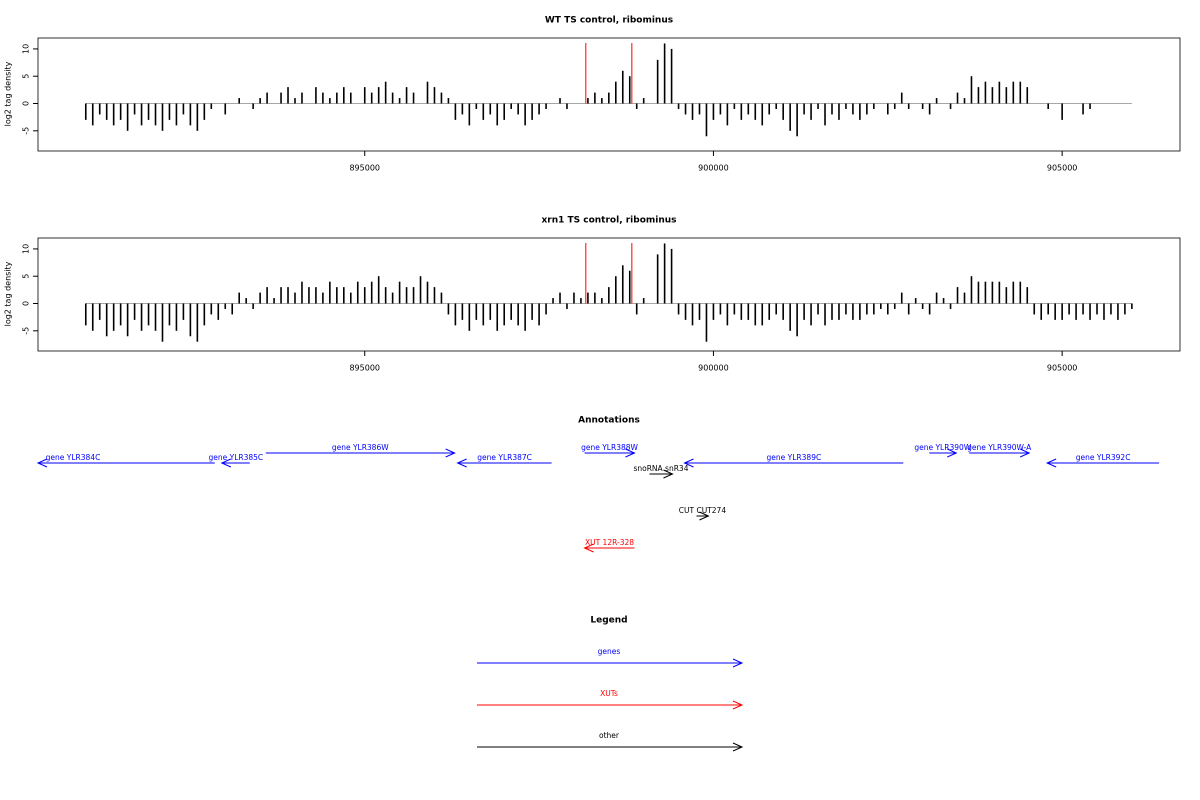 This screenshot has width=1200, height=800. Describe the element at coordinates (609, 542) in the screenshot. I see `annotation-label: XUT 12R-328` at that location.